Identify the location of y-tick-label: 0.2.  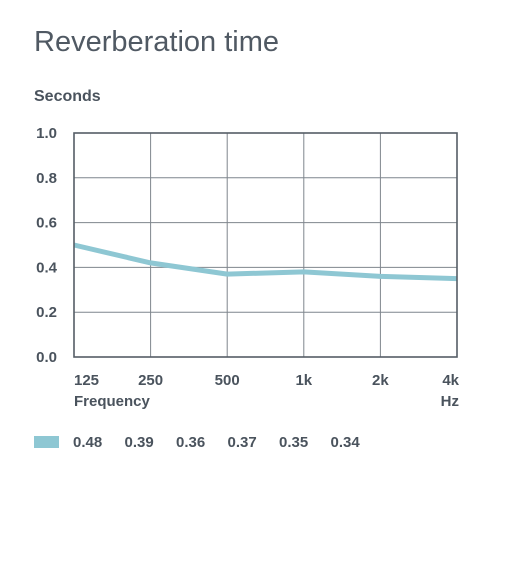
(46, 312).